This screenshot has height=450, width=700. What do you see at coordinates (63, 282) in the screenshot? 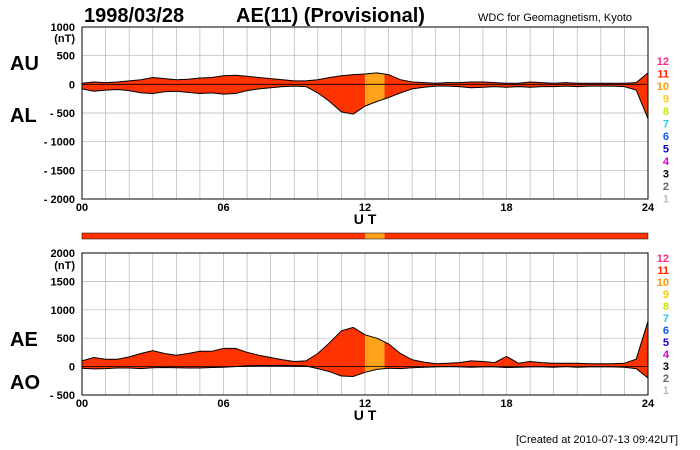
I see `y-tick-label: 1500` at bounding box center [63, 282].